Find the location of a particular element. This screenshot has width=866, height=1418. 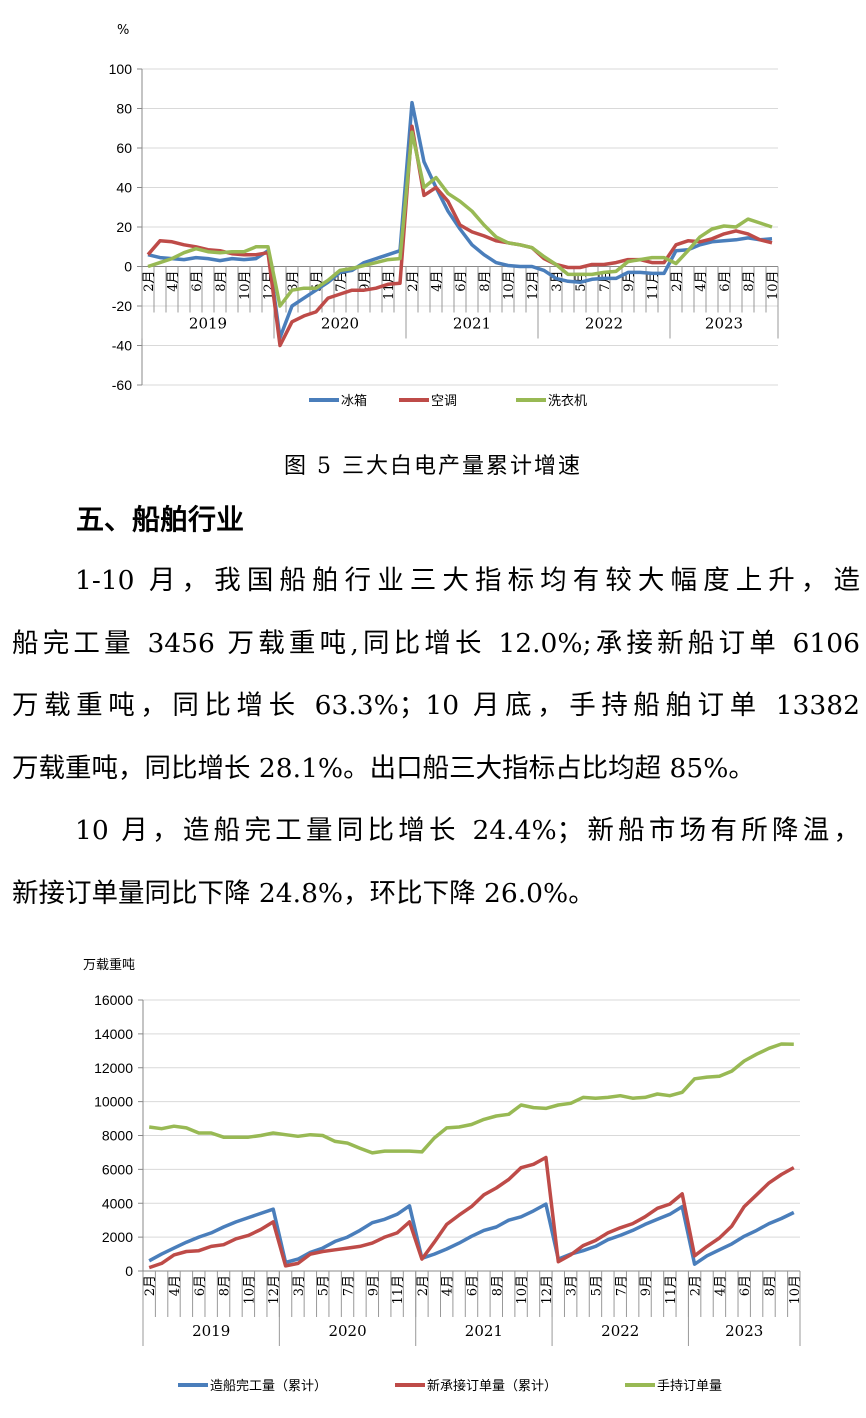

paragraph-line: 万载重吨，同比增长 63.3%；10 月底，手持船舶订单 13382 is located at coordinates (436, 705).